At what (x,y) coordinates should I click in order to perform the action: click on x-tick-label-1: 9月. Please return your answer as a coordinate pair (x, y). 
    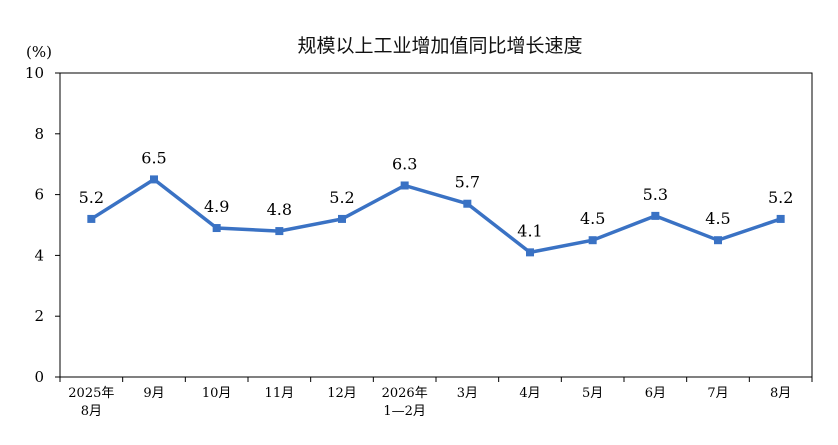
    Looking at the image, I should click on (153, 393).